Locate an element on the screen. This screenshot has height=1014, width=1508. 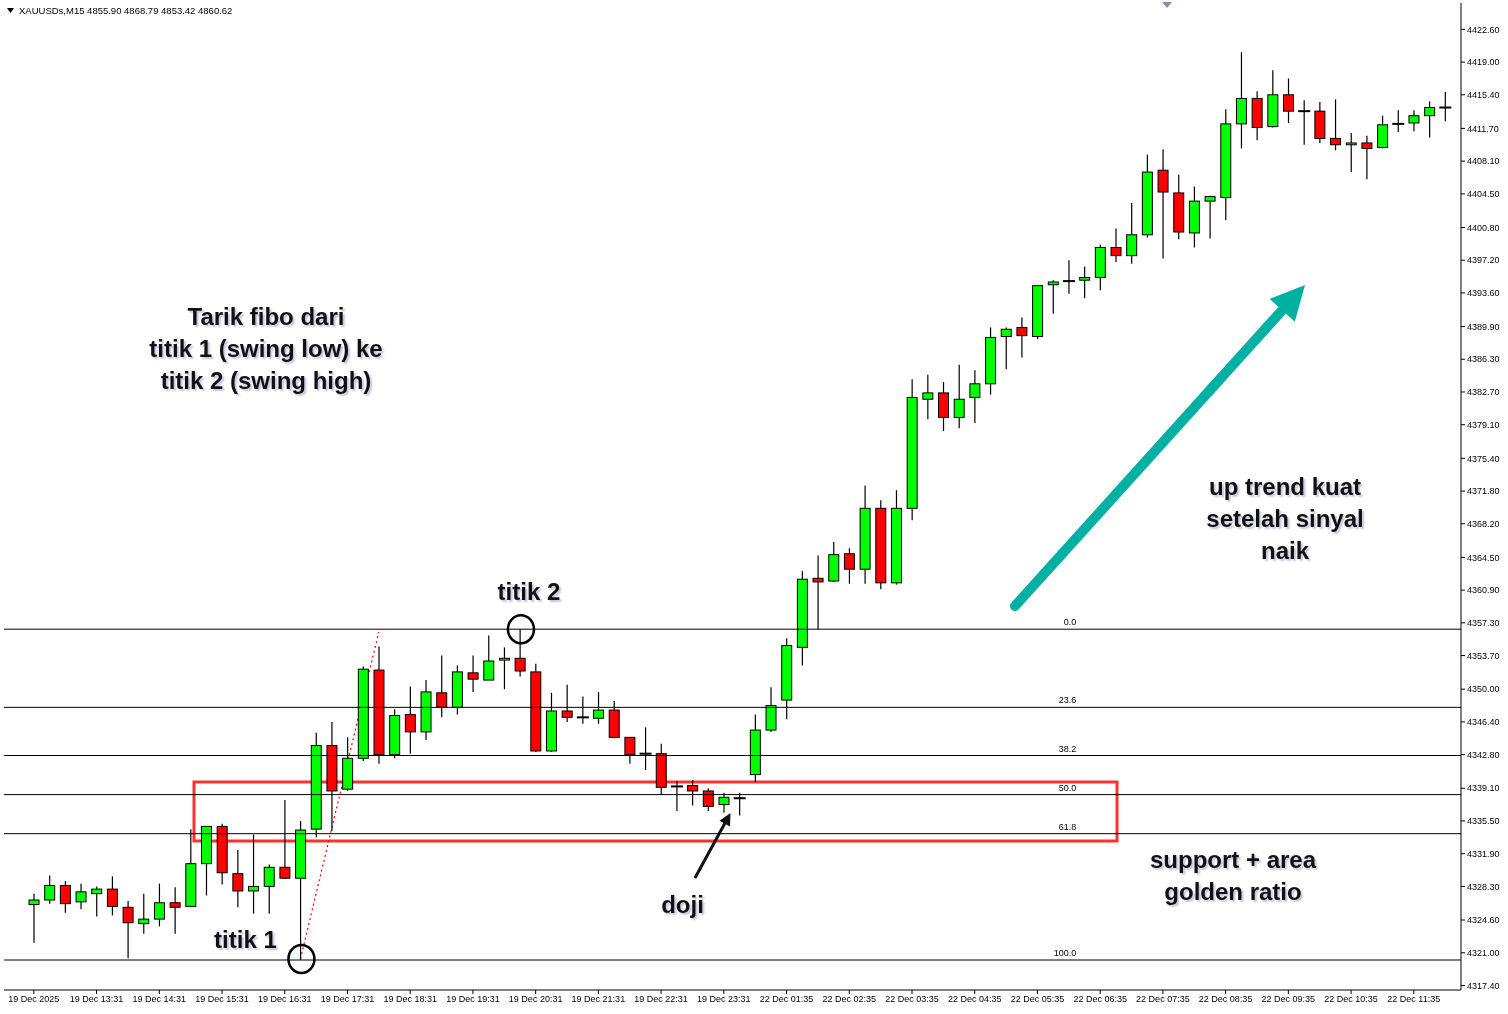
x-tick-label: 19 Dec 22:31 is located at coordinates (661, 999).